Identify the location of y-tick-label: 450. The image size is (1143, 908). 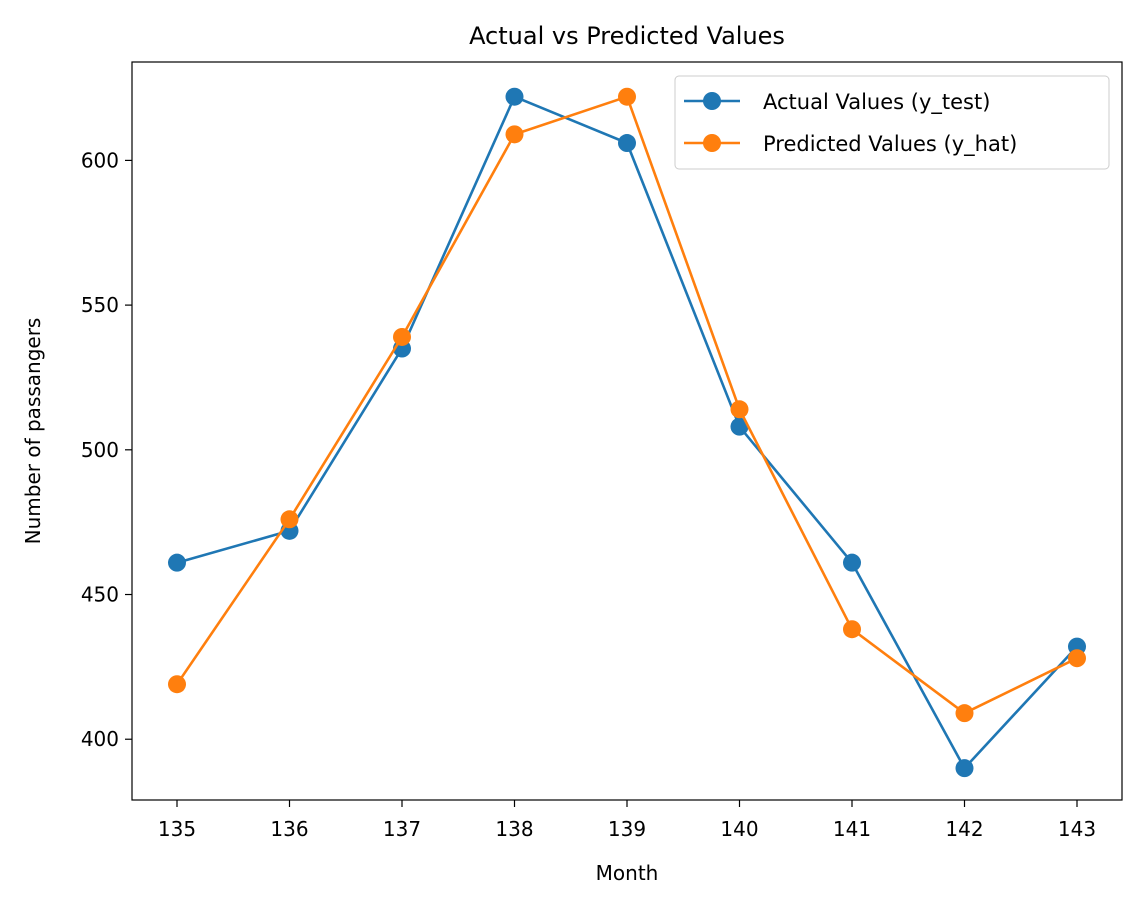
(100, 595).